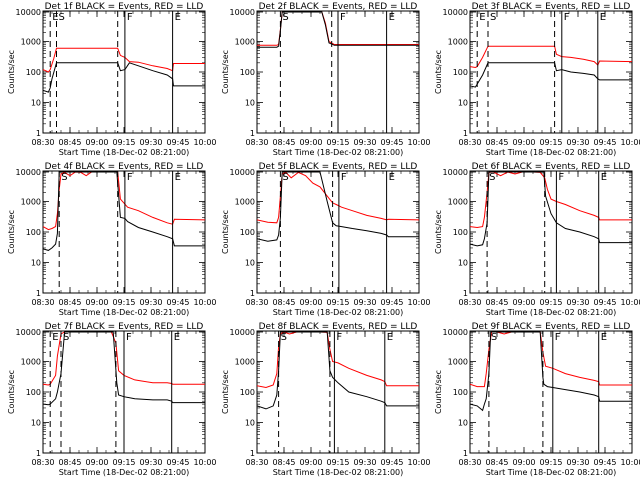 The image size is (640, 480). Describe the element at coordinates (338, 167) in the screenshot. I see `panel-title: Det 5f BLACK = Events, RED = LLD` at that location.